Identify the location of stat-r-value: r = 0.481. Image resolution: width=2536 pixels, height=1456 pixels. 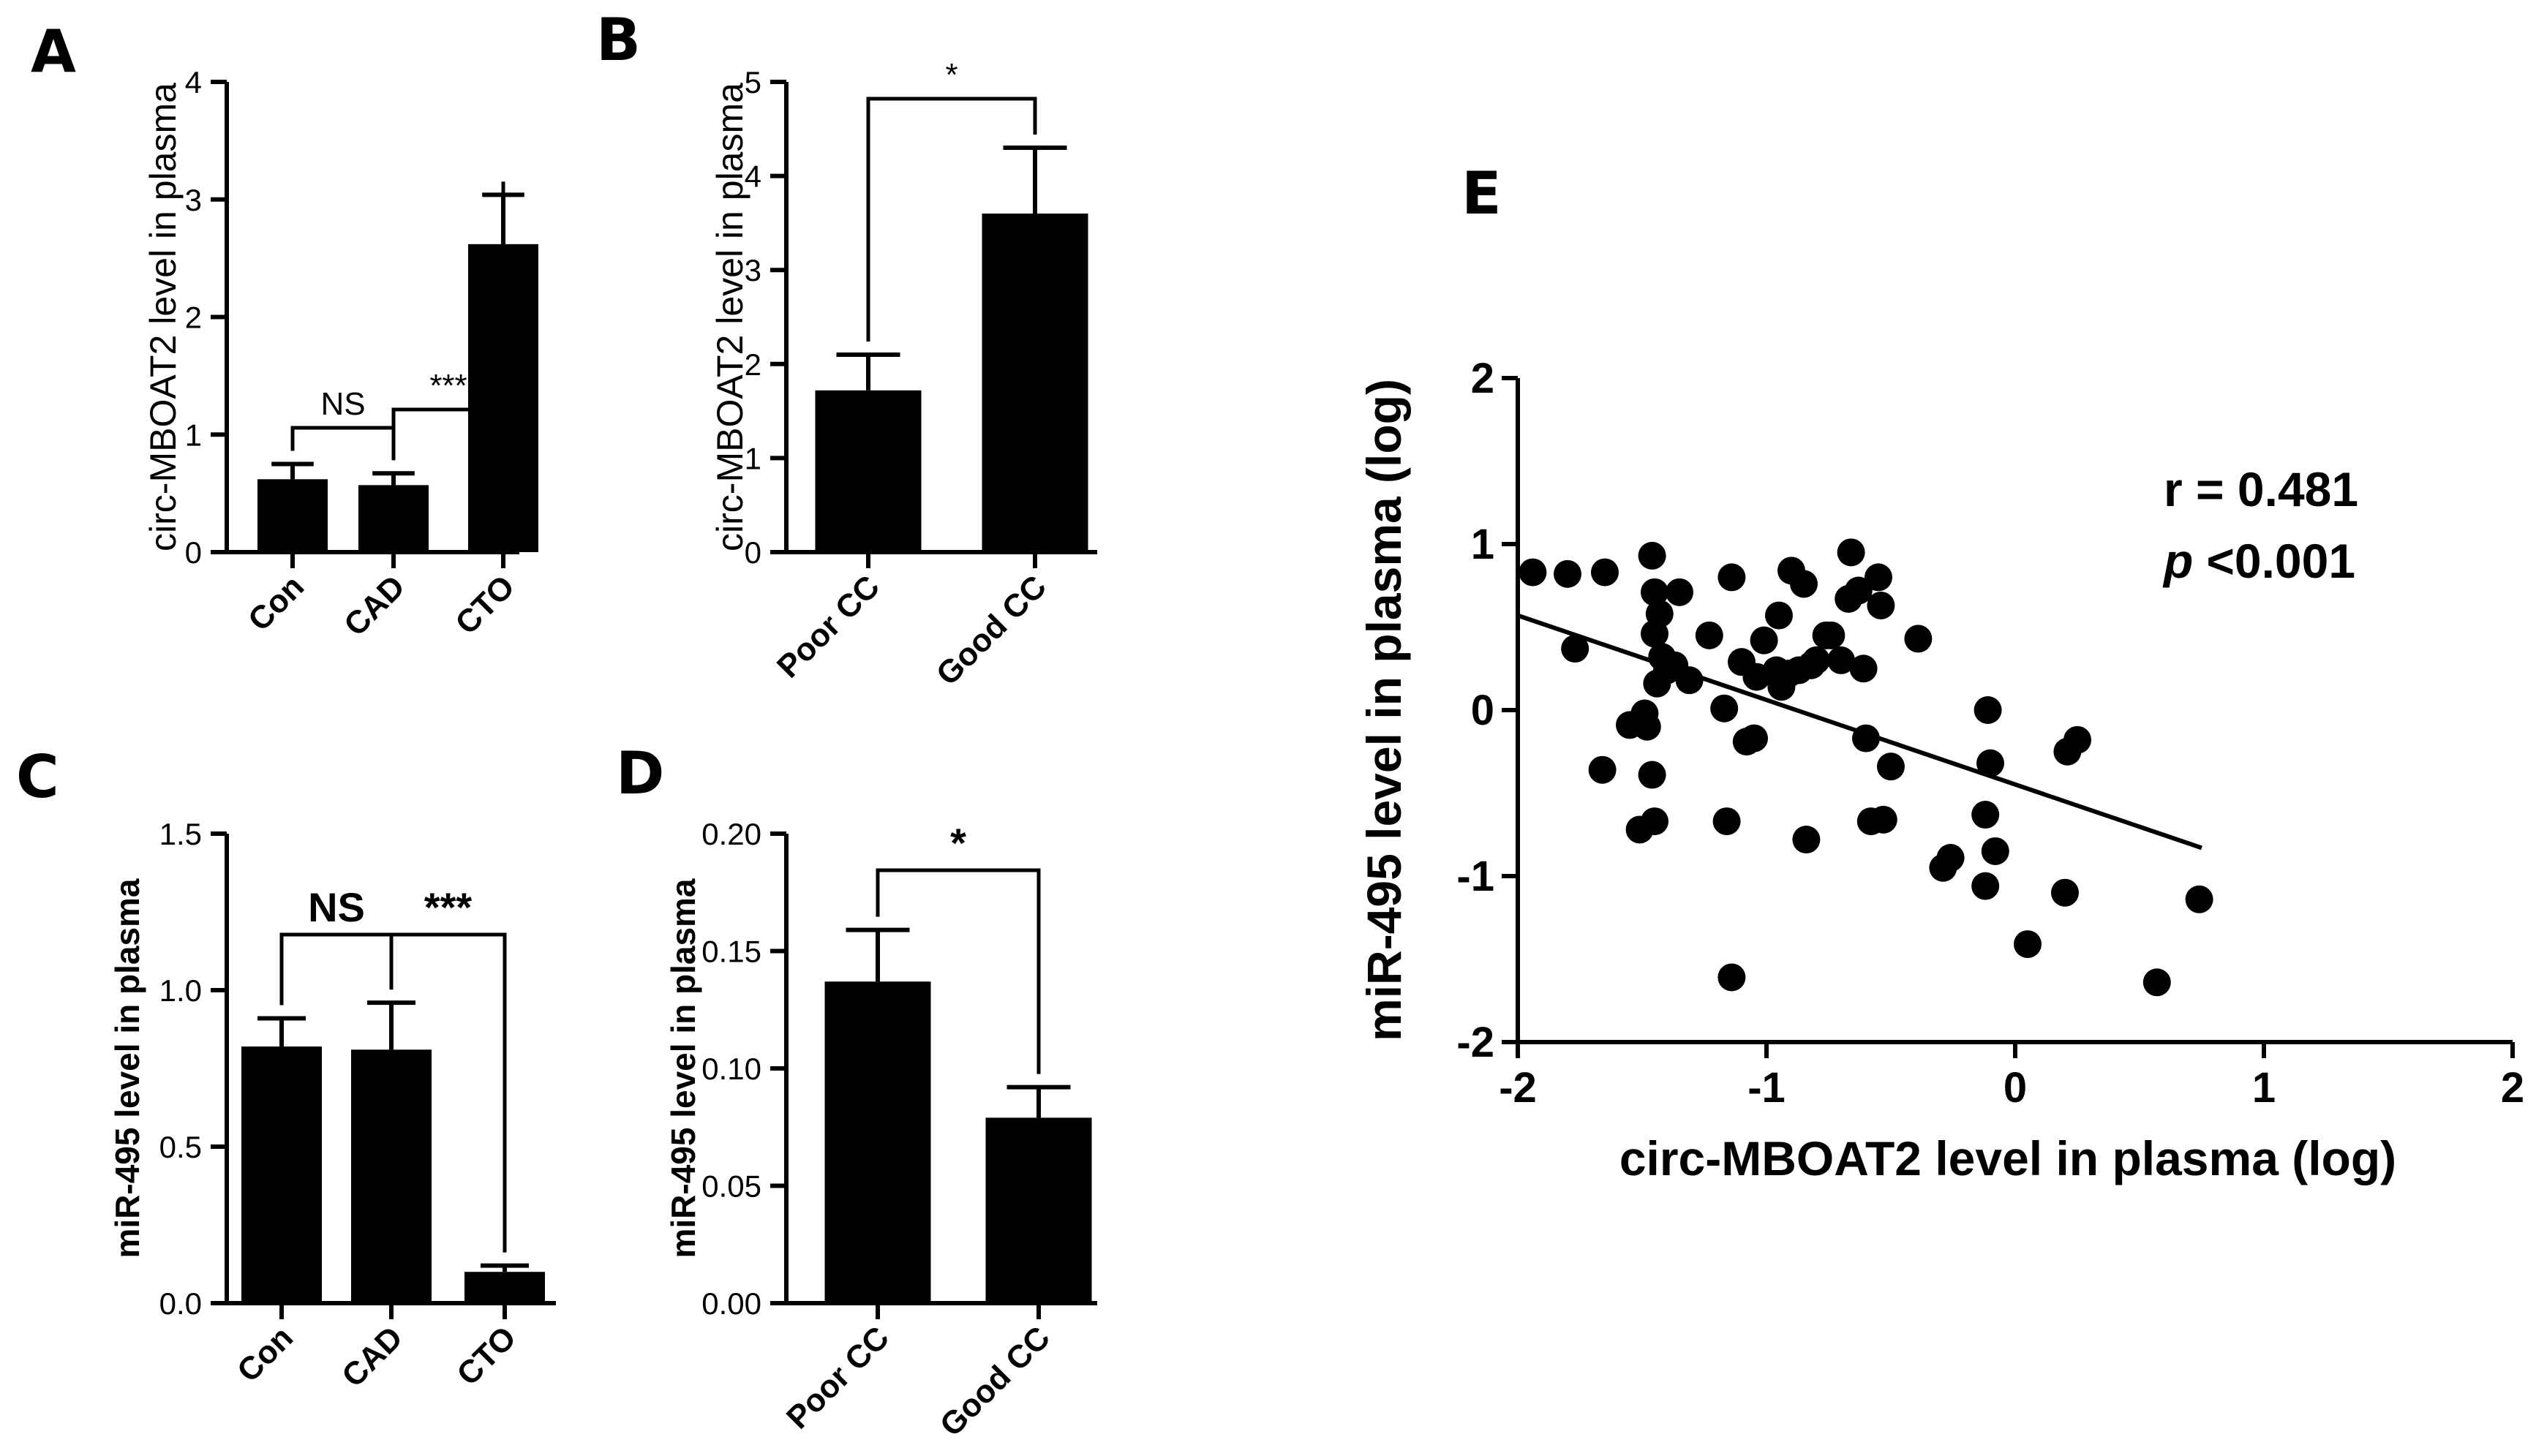
(2261, 489).